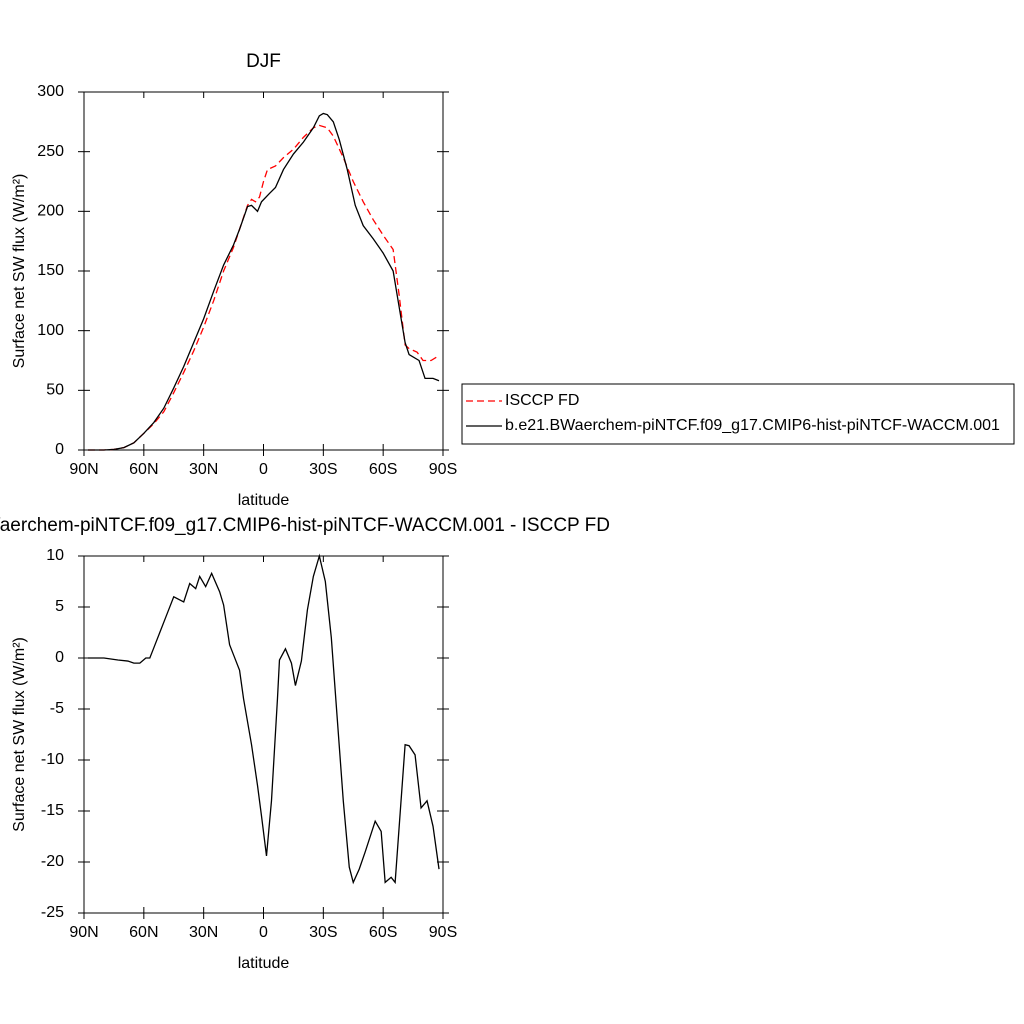 The height and width of the screenshot is (1024, 1024). Describe the element at coordinates (50, 270) in the screenshot. I see `y-tick-label: 150` at that location.